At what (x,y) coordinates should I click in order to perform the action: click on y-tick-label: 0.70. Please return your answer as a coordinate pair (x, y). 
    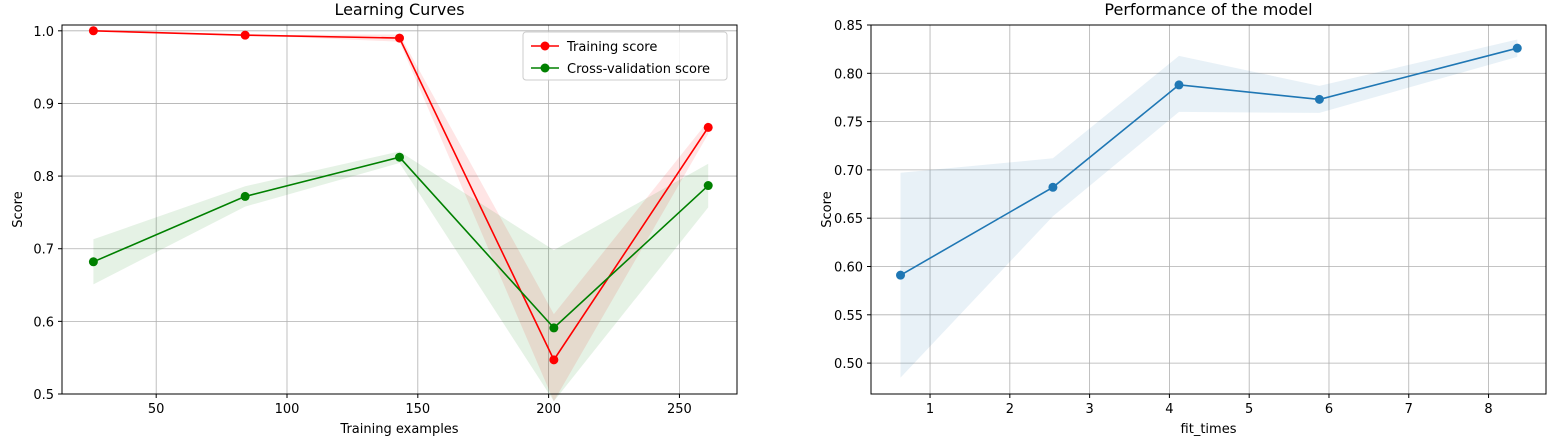
    Looking at the image, I should click on (848, 171).